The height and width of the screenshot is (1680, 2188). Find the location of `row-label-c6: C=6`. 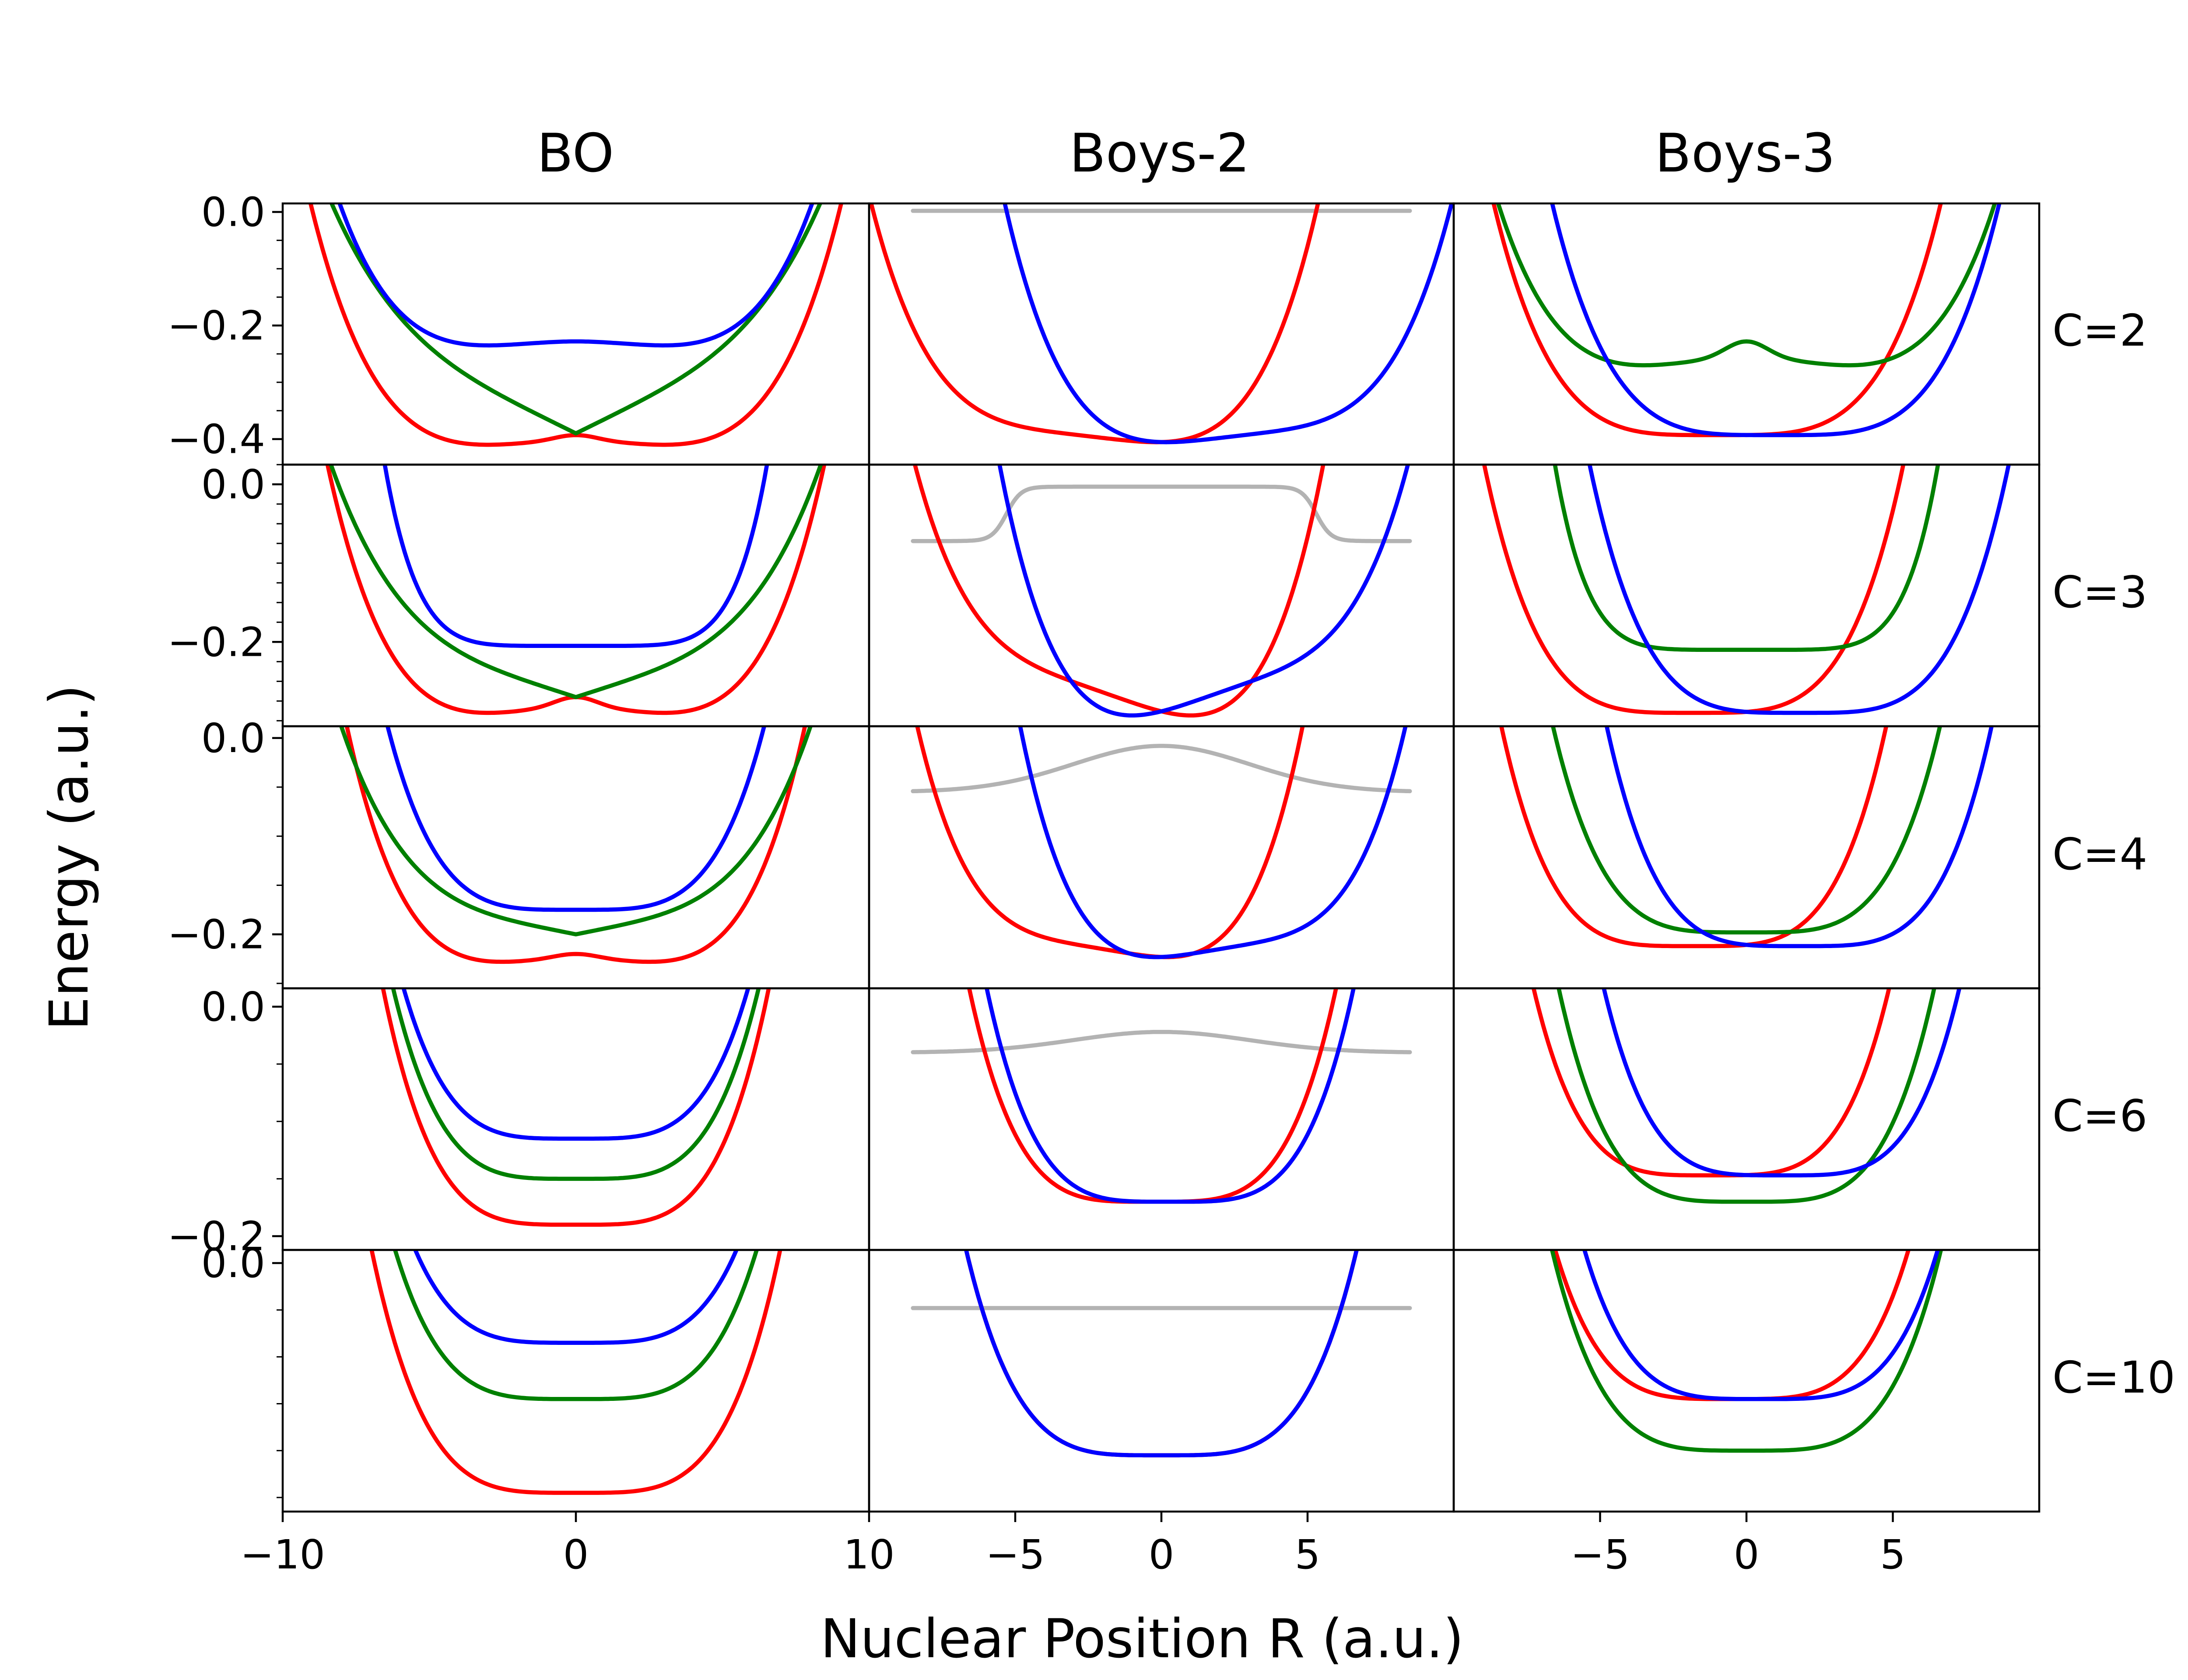

row-label-c6: C=6 is located at coordinates (2099, 1115).